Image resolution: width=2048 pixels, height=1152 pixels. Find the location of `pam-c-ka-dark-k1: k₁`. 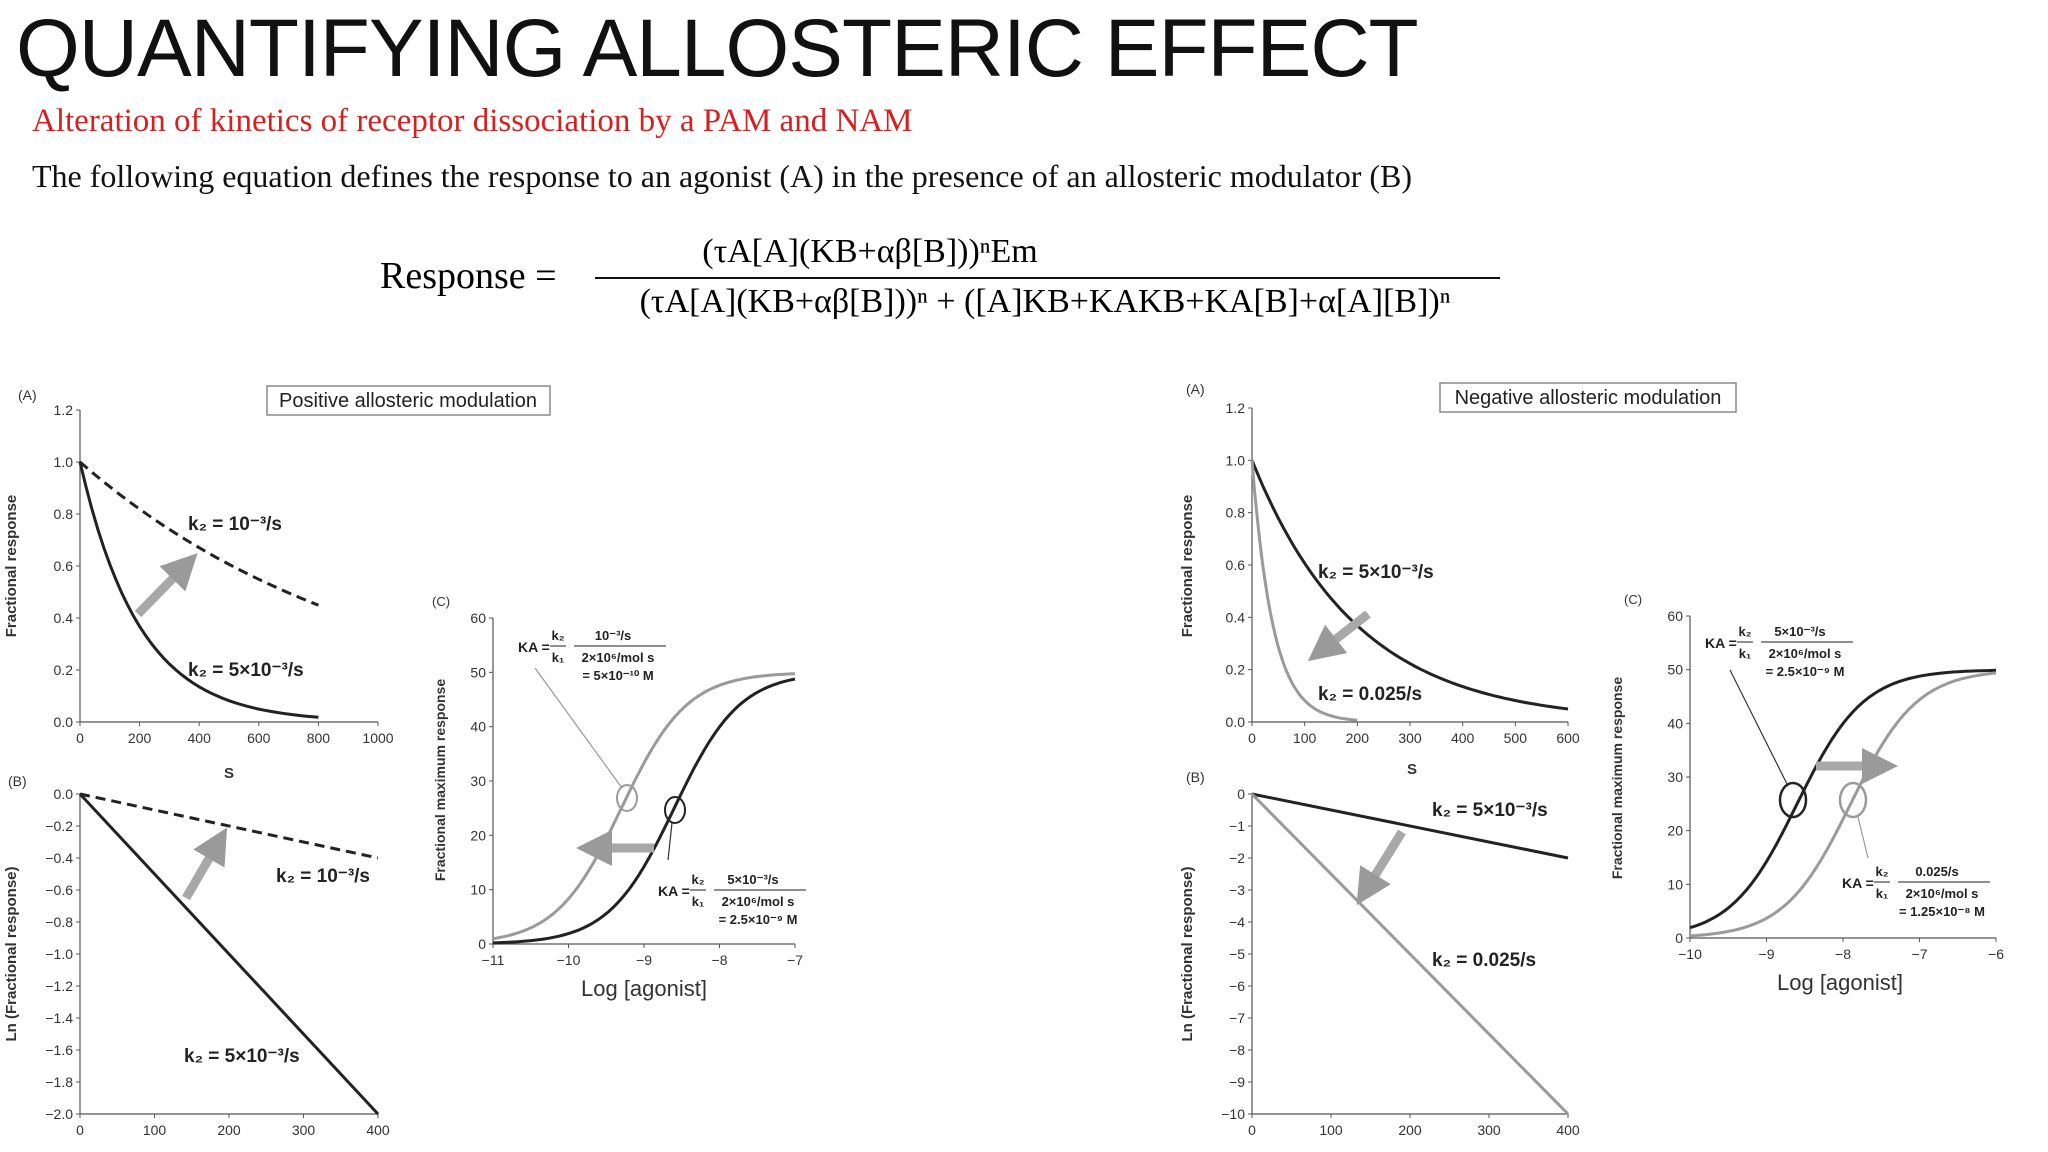

pam-c-ka-dark-k1: k₁ is located at coordinates (698, 901).